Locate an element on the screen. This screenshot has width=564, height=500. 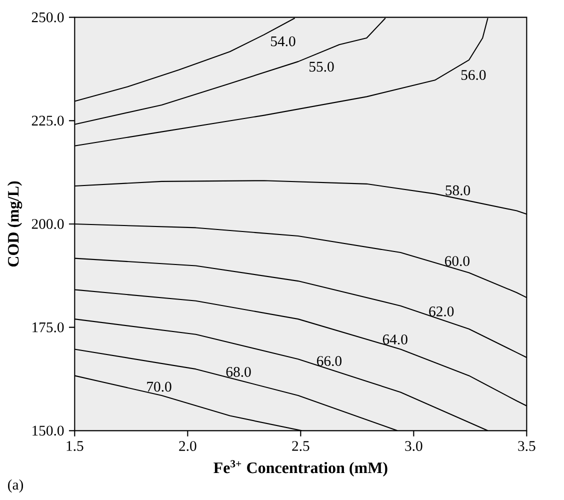
x-axis-title: Fe$^{3+}$ Concentration (mM) is located at coordinates (301, 468).